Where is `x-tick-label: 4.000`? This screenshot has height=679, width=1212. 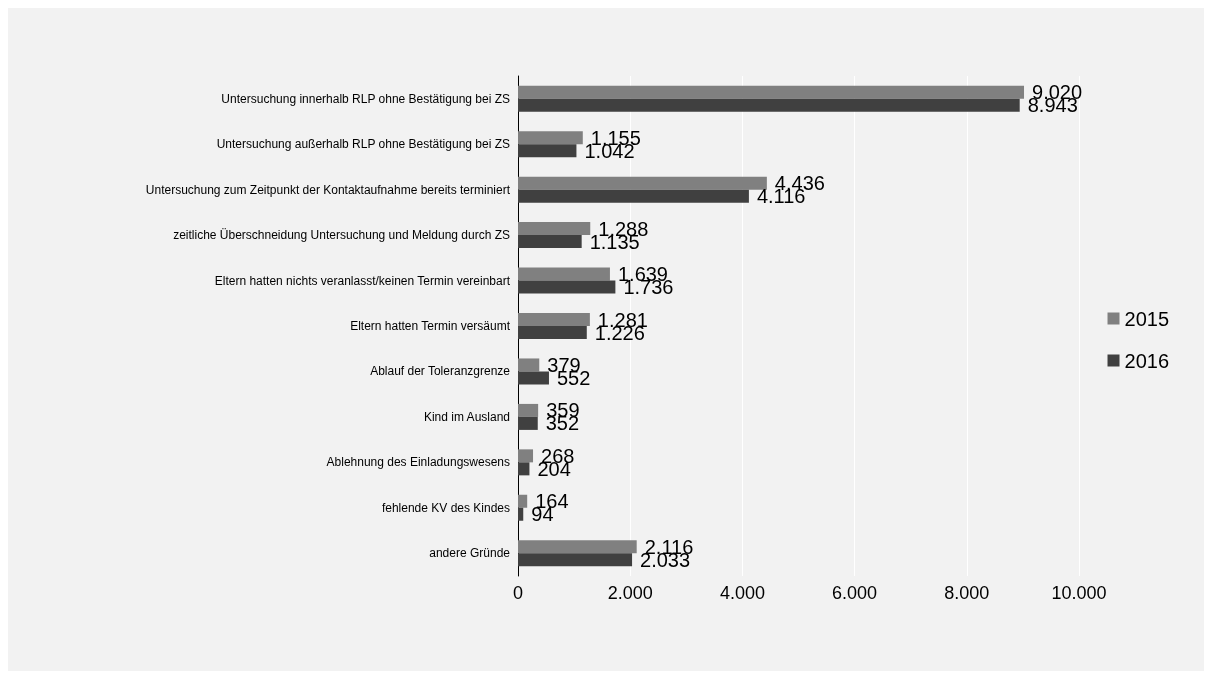 x-tick-label: 4.000 is located at coordinates (742, 593).